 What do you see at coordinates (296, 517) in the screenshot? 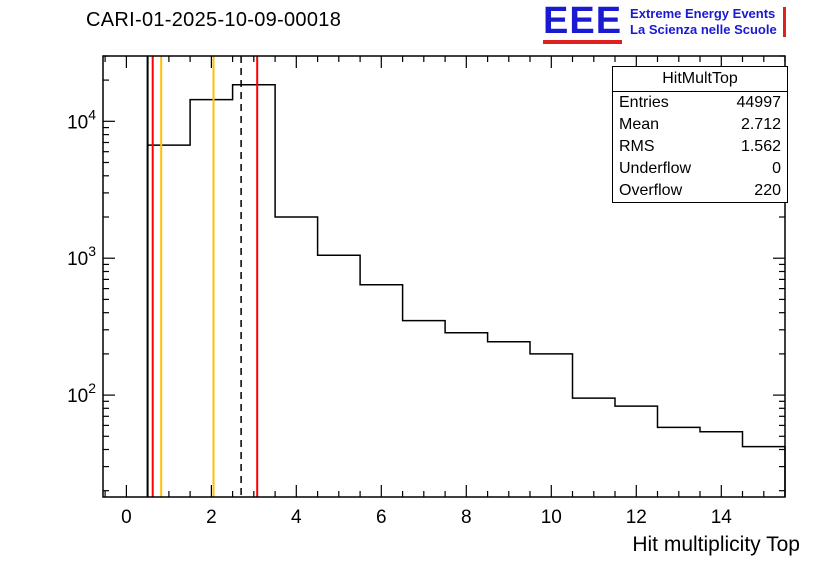
I see `x-tick-label: 4` at bounding box center [296, 517].